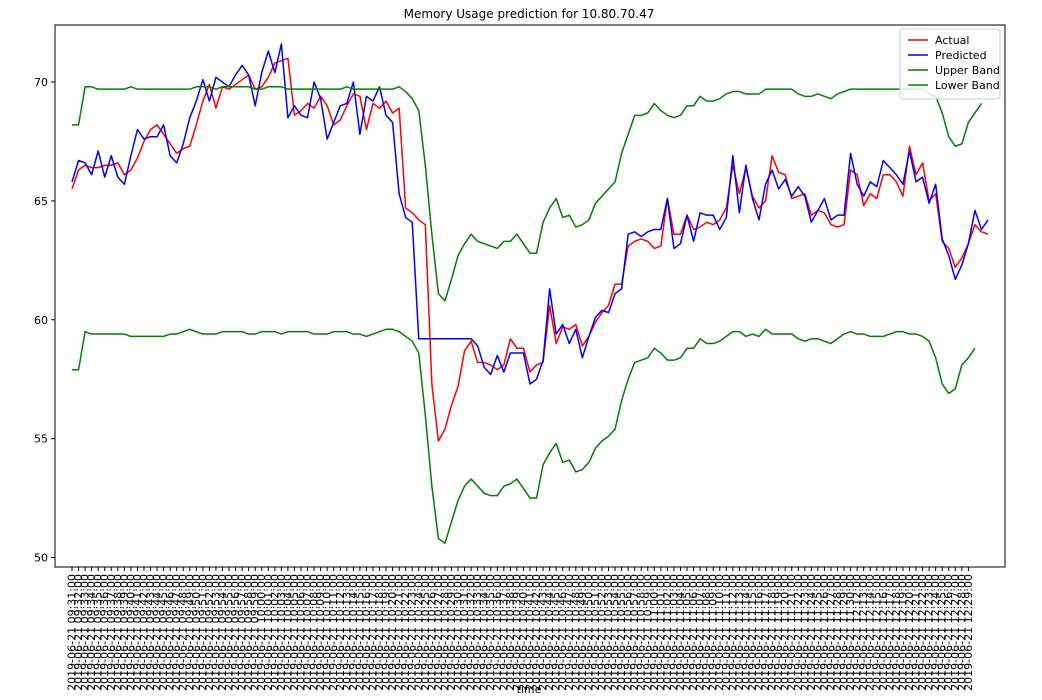 This screenshot has width=1042, height=700. What do you see at coordinates (366, 632) in the screenshot?
I see `x-tick-label: 2019-06-21 10:16:00` at bounding box center [366, 632].